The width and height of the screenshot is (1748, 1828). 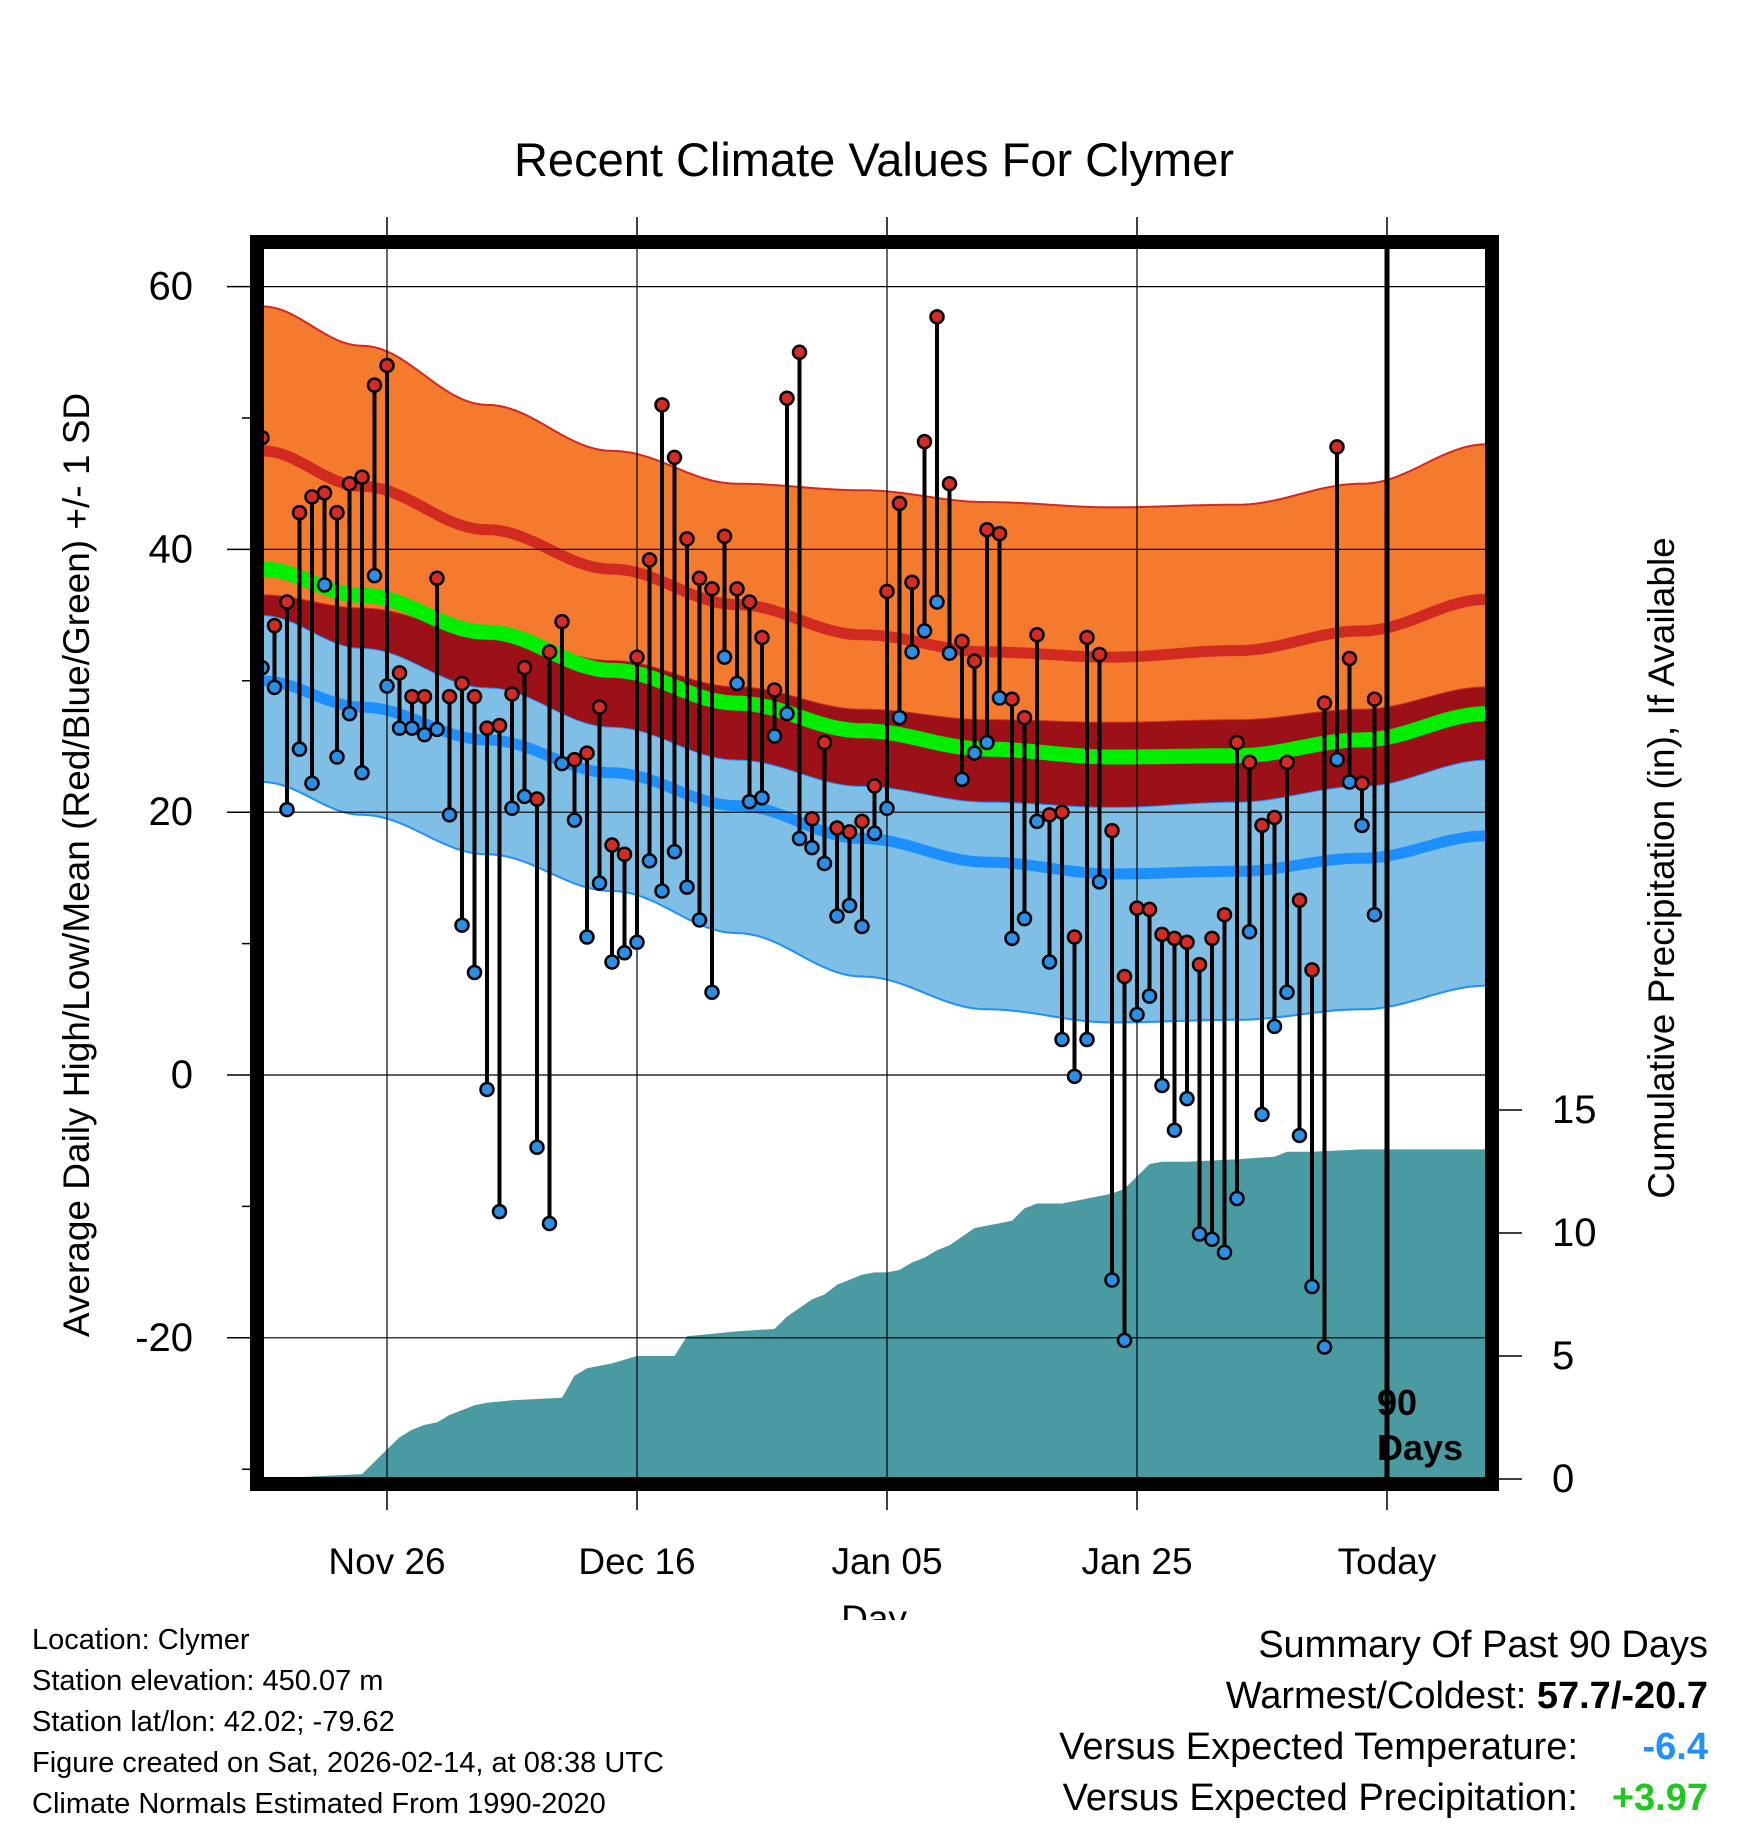 What do you see at coordinates (874, 159) in the screenshot?
I see `chart-title: Recent Climate Values For Clymer` at bounding box center [874, 159].